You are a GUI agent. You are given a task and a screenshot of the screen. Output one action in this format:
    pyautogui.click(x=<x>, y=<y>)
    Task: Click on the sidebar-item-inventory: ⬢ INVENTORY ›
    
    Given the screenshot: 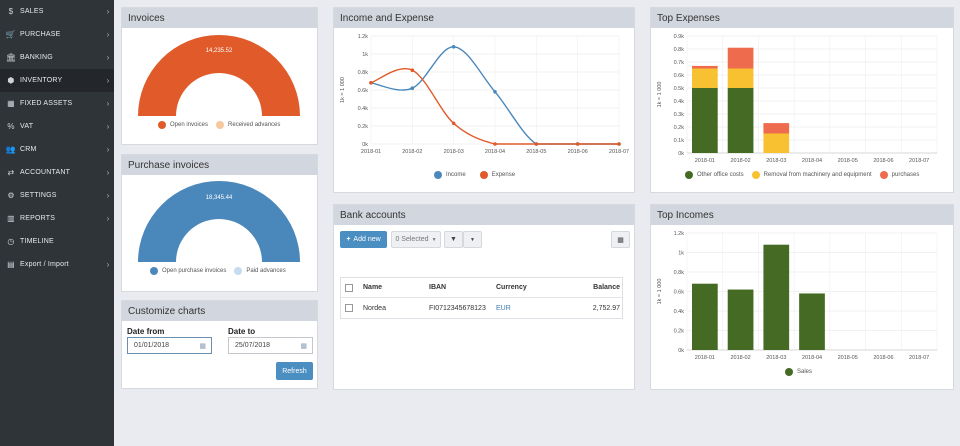 What is the action you would take?
    pyautogui.click(x=57, y=80)
    